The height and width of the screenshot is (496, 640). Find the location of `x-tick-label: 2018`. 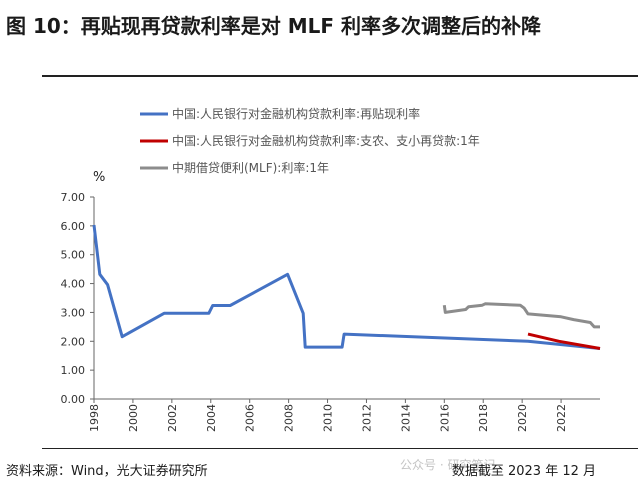

x-tick-label: 2018 is located at coordinates (483, 418).